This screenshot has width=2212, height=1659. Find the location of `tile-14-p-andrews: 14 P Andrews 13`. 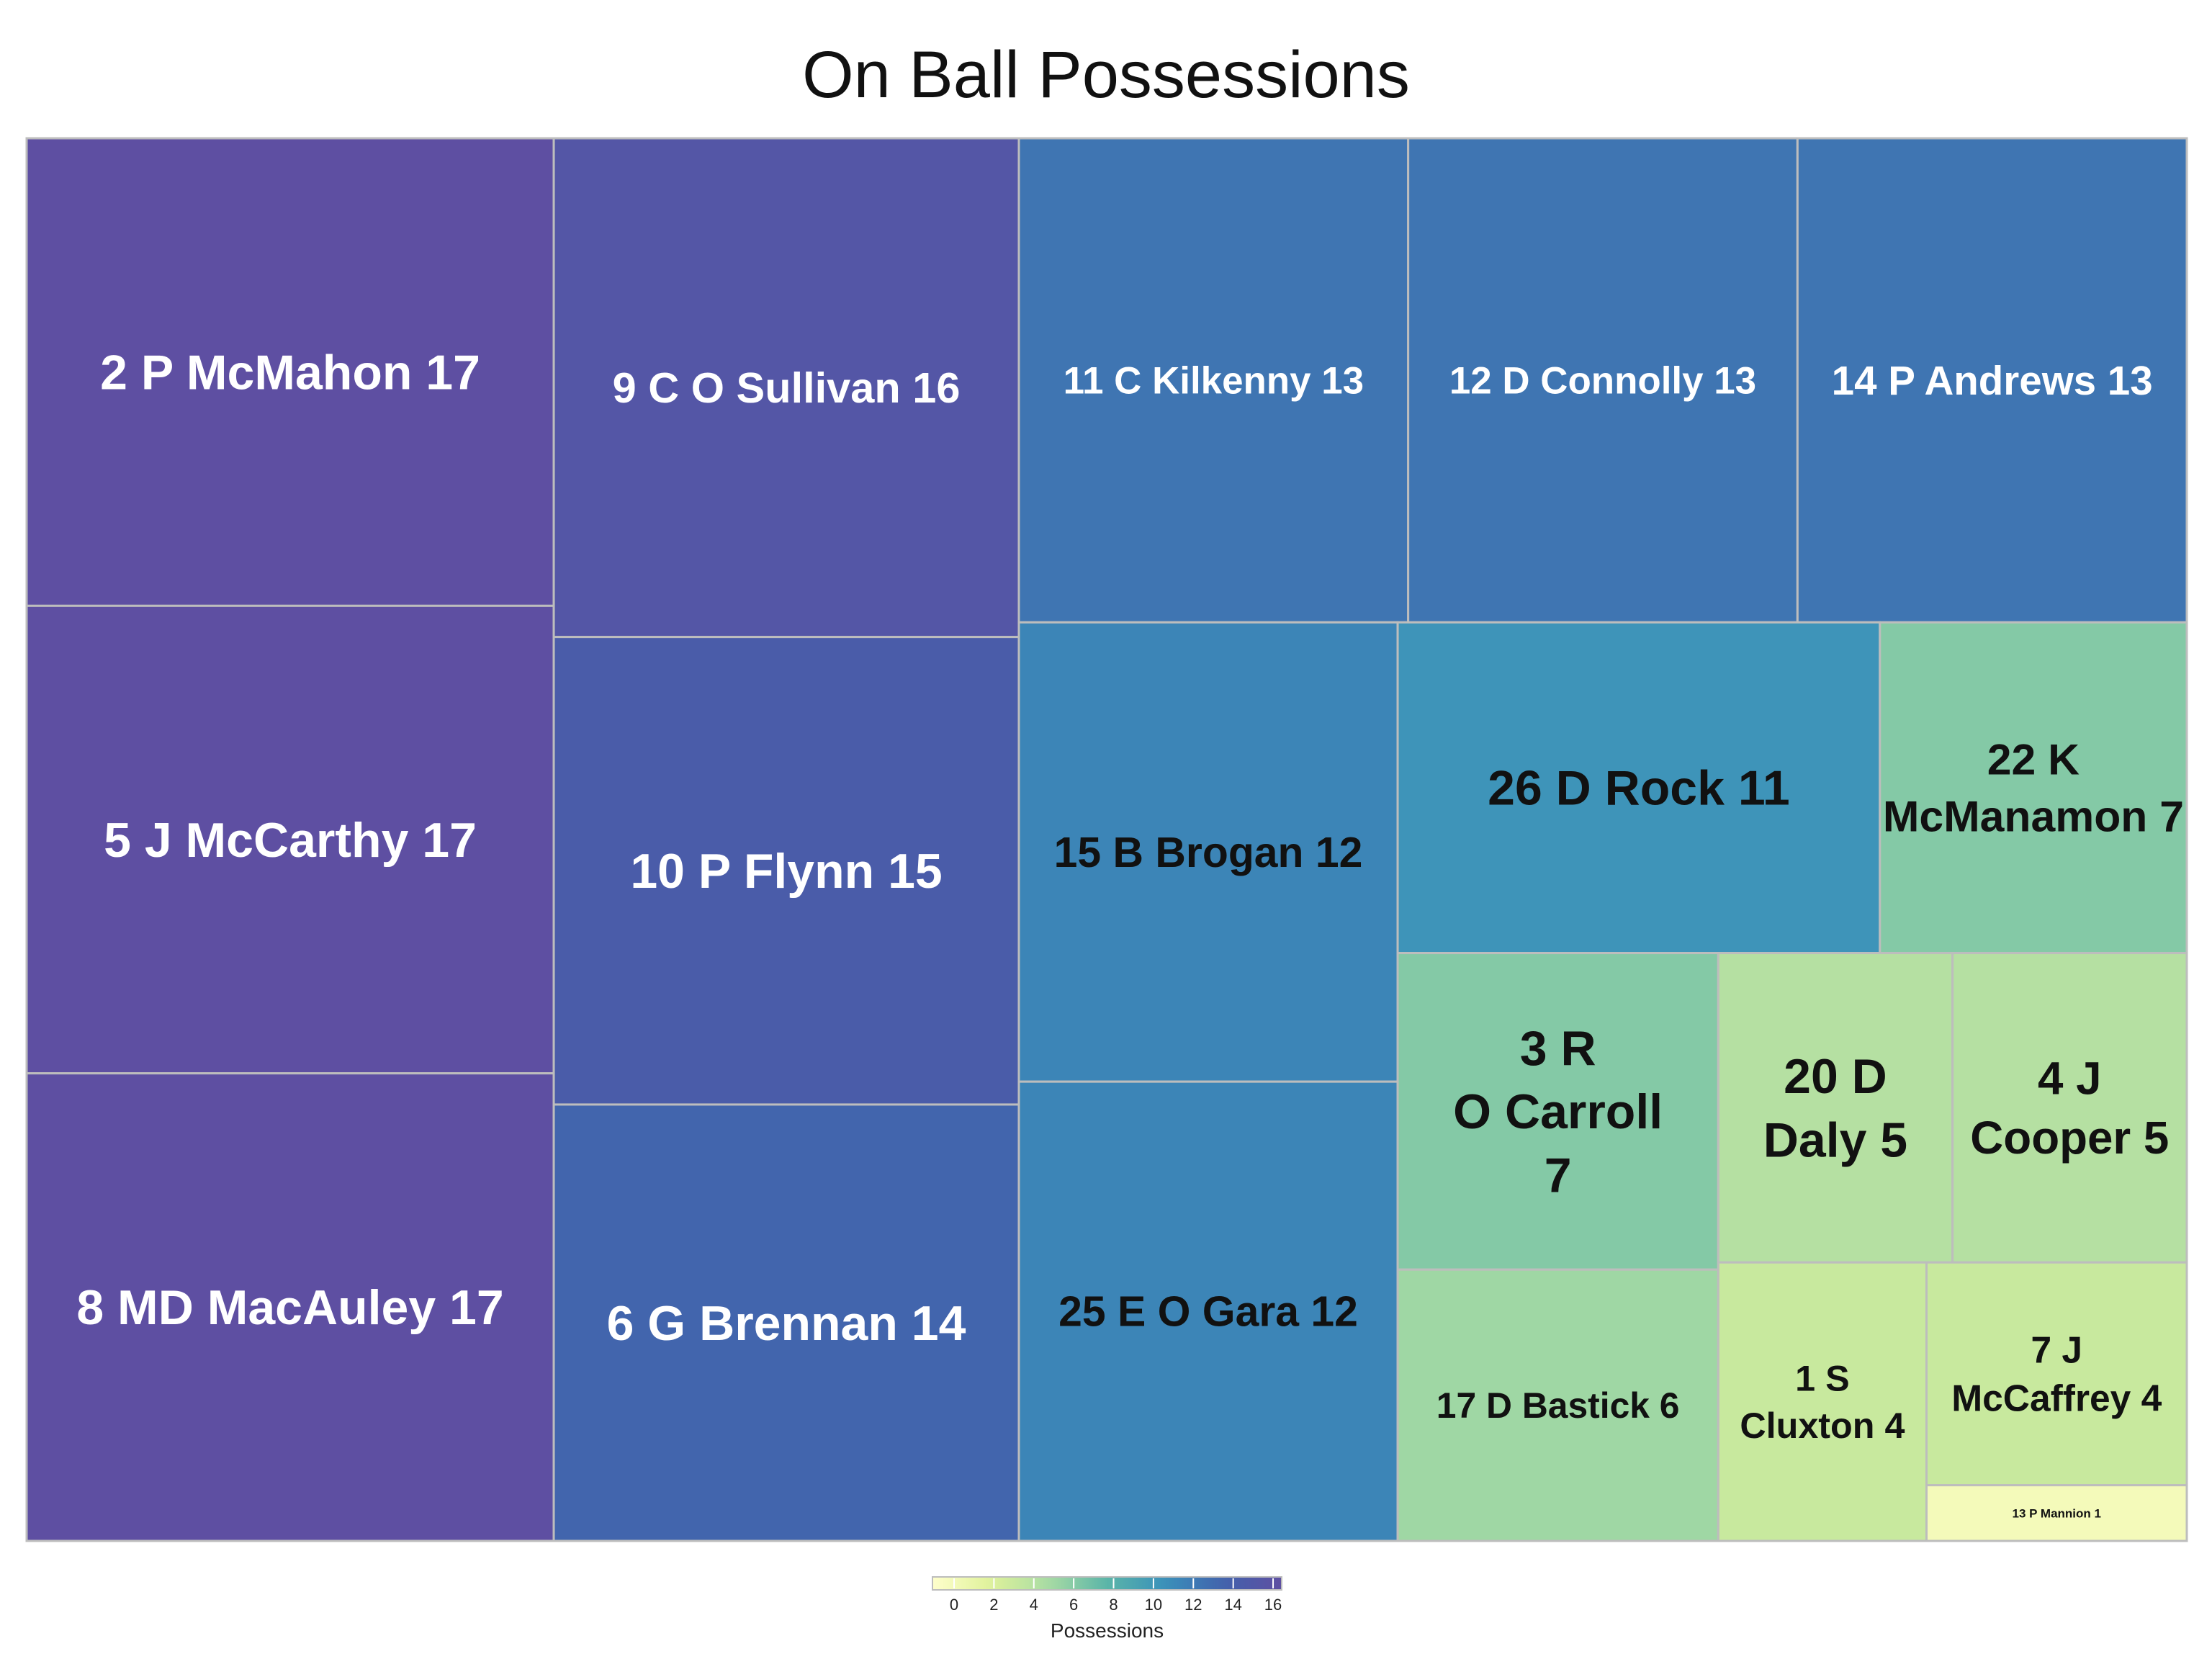

tile-14-p-andrews: 14 P Andrews 13 is located at coordinates (1992, 380).